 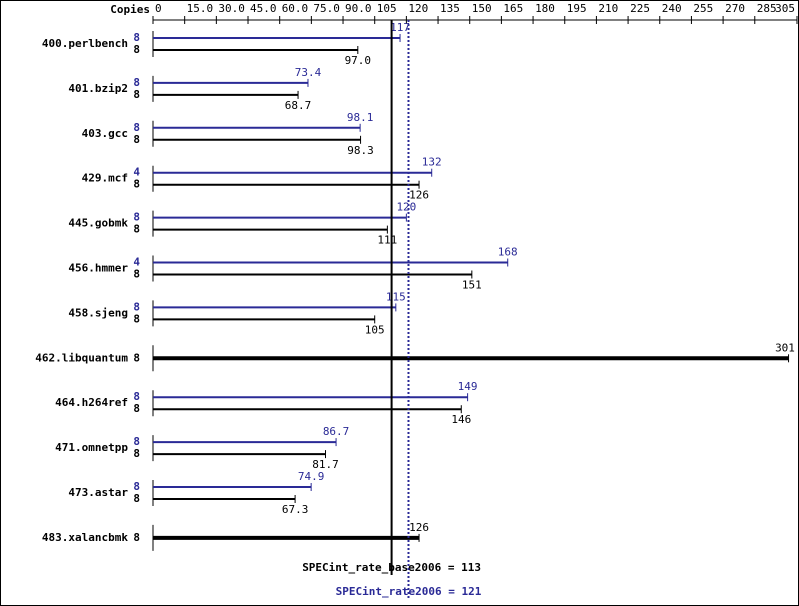 What do you see at coordinates (81, 357) in the screenshot?
I see `row-label: 462.libquantum` at bounding box center [81, 357].